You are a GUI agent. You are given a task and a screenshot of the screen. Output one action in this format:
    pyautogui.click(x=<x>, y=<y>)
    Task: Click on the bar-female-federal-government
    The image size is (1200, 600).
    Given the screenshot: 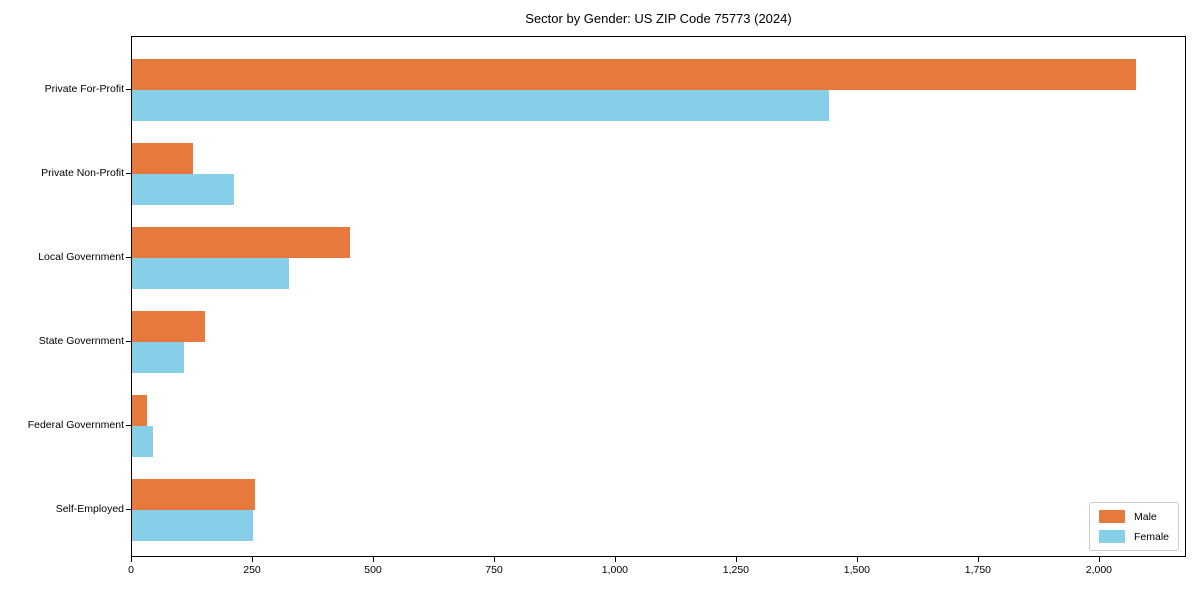 What is the action you would take?
    pyautogui.click(x=142, y=441)
    